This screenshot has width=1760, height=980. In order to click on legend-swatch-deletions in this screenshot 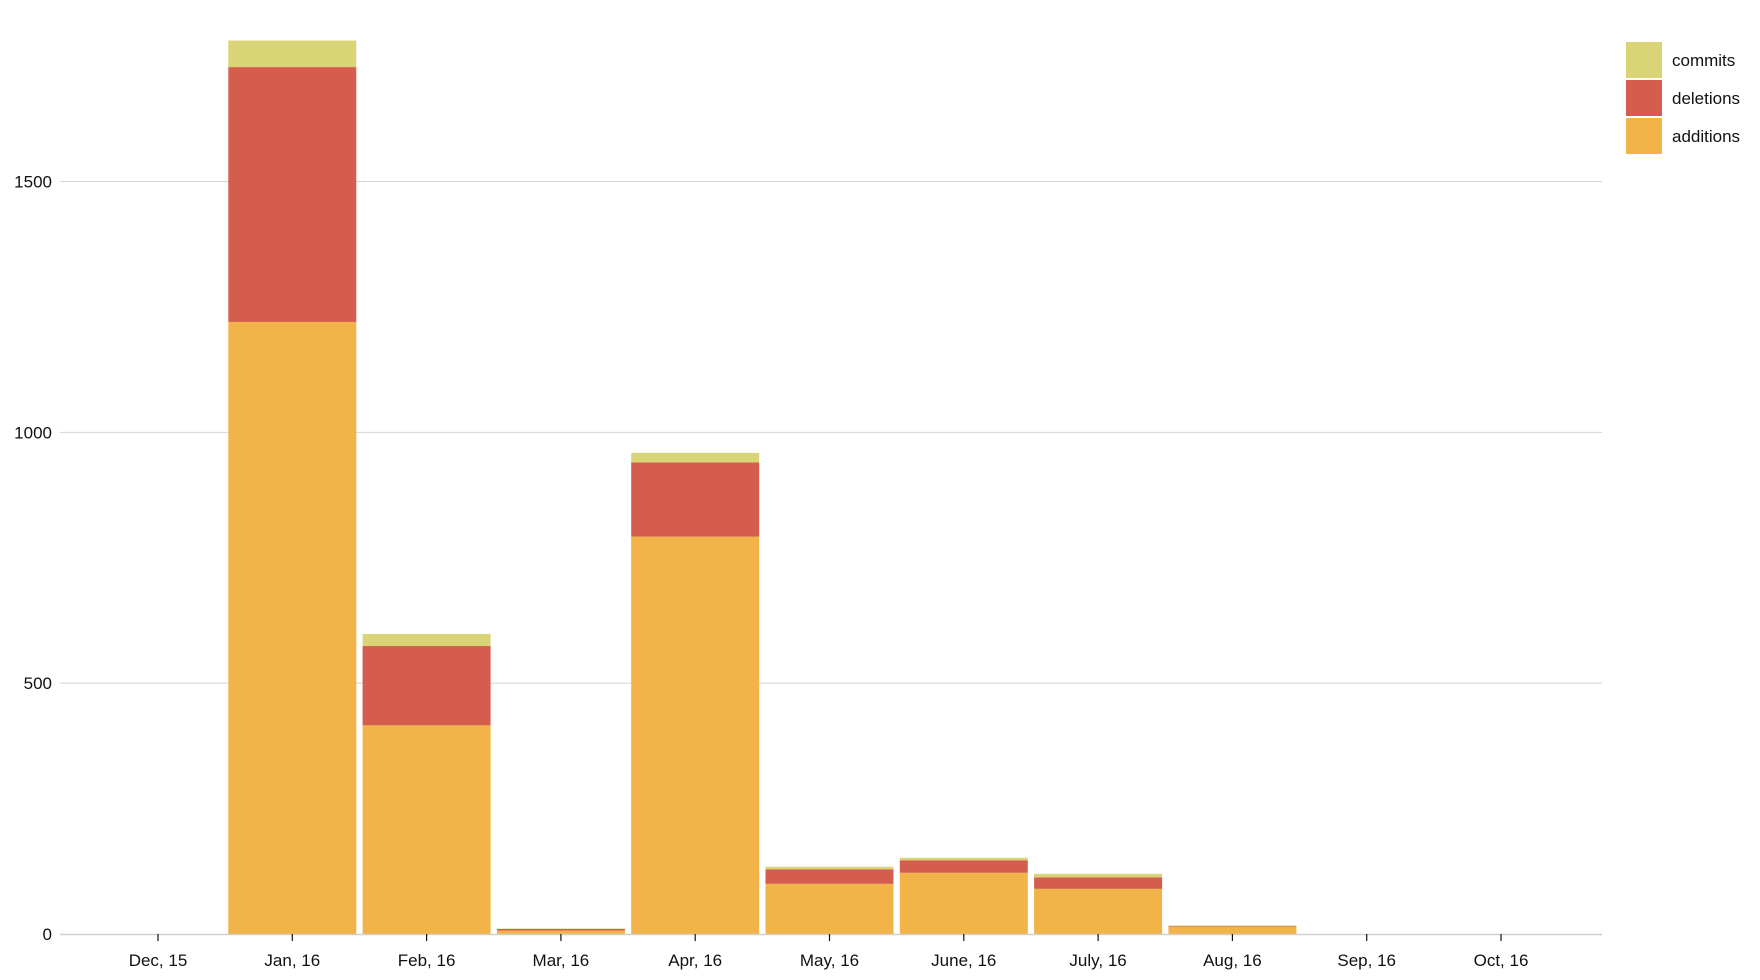, I will do `click(1644, 98)`.